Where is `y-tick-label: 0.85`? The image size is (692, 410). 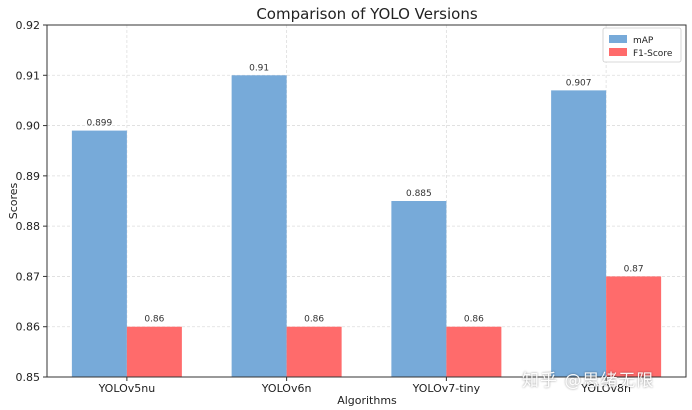
y-tick-label: 0.85 is located at coordinates (28, 377).